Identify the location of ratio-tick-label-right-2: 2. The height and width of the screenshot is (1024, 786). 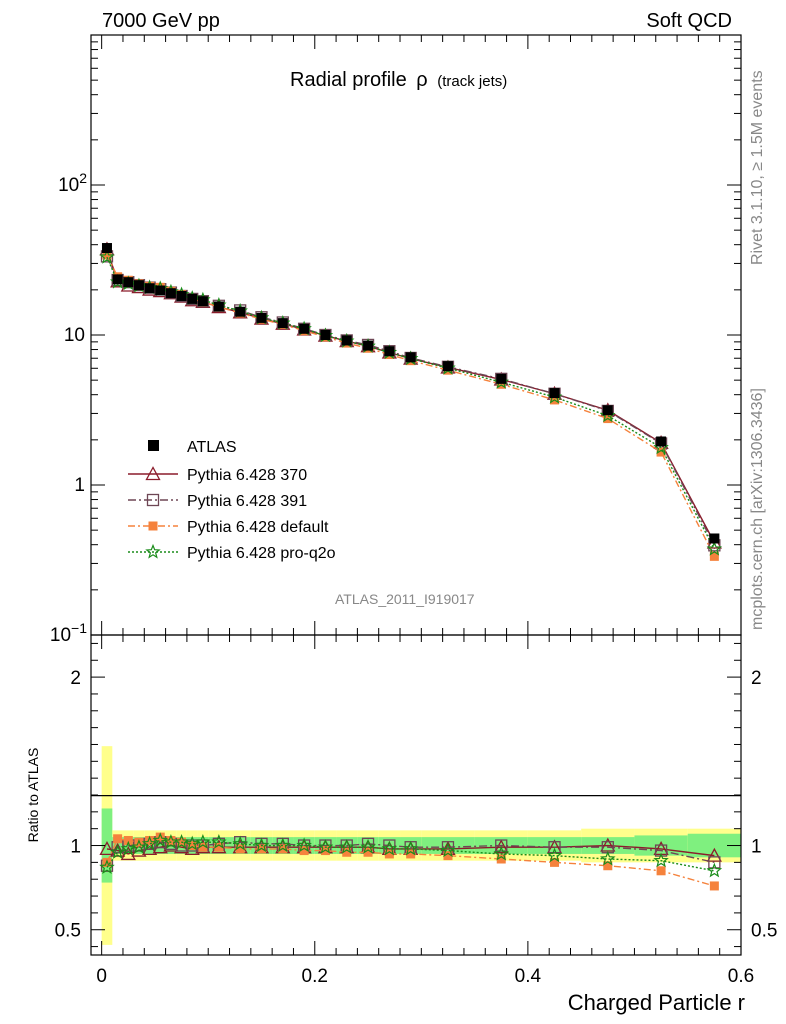
(756, 678).